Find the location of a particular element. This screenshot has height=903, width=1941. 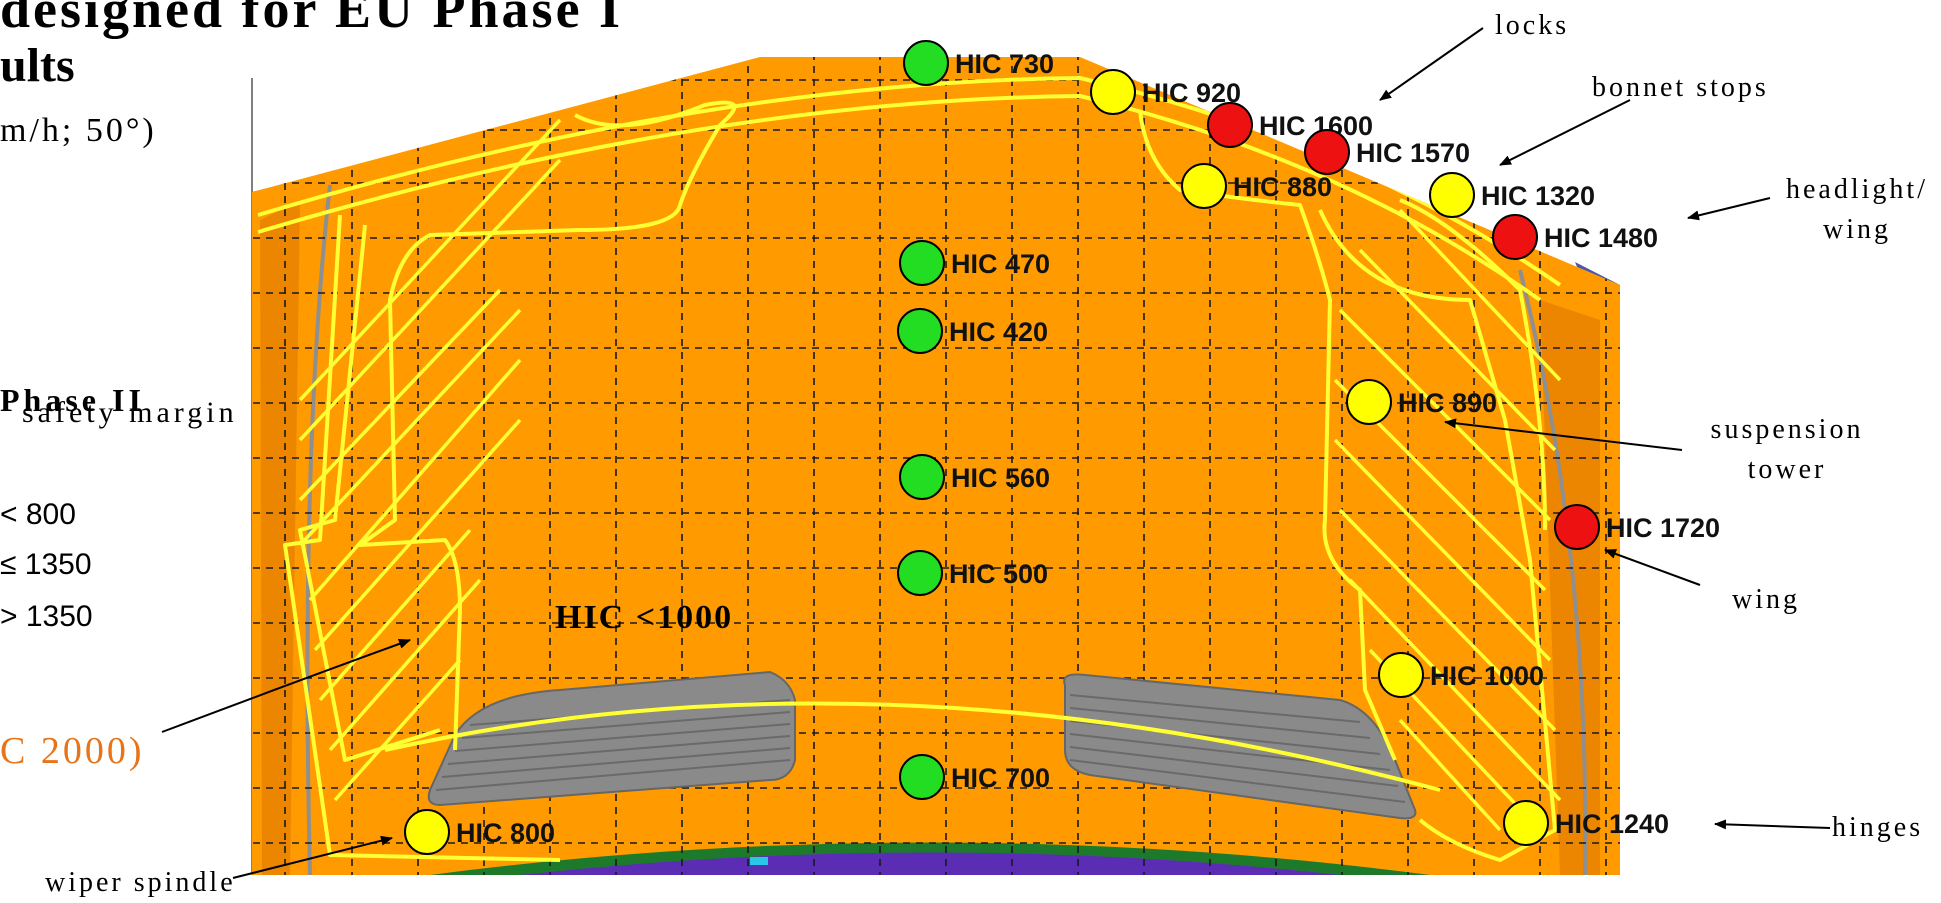

test-point: HIC 890 is located at coordinates (1421, 402).